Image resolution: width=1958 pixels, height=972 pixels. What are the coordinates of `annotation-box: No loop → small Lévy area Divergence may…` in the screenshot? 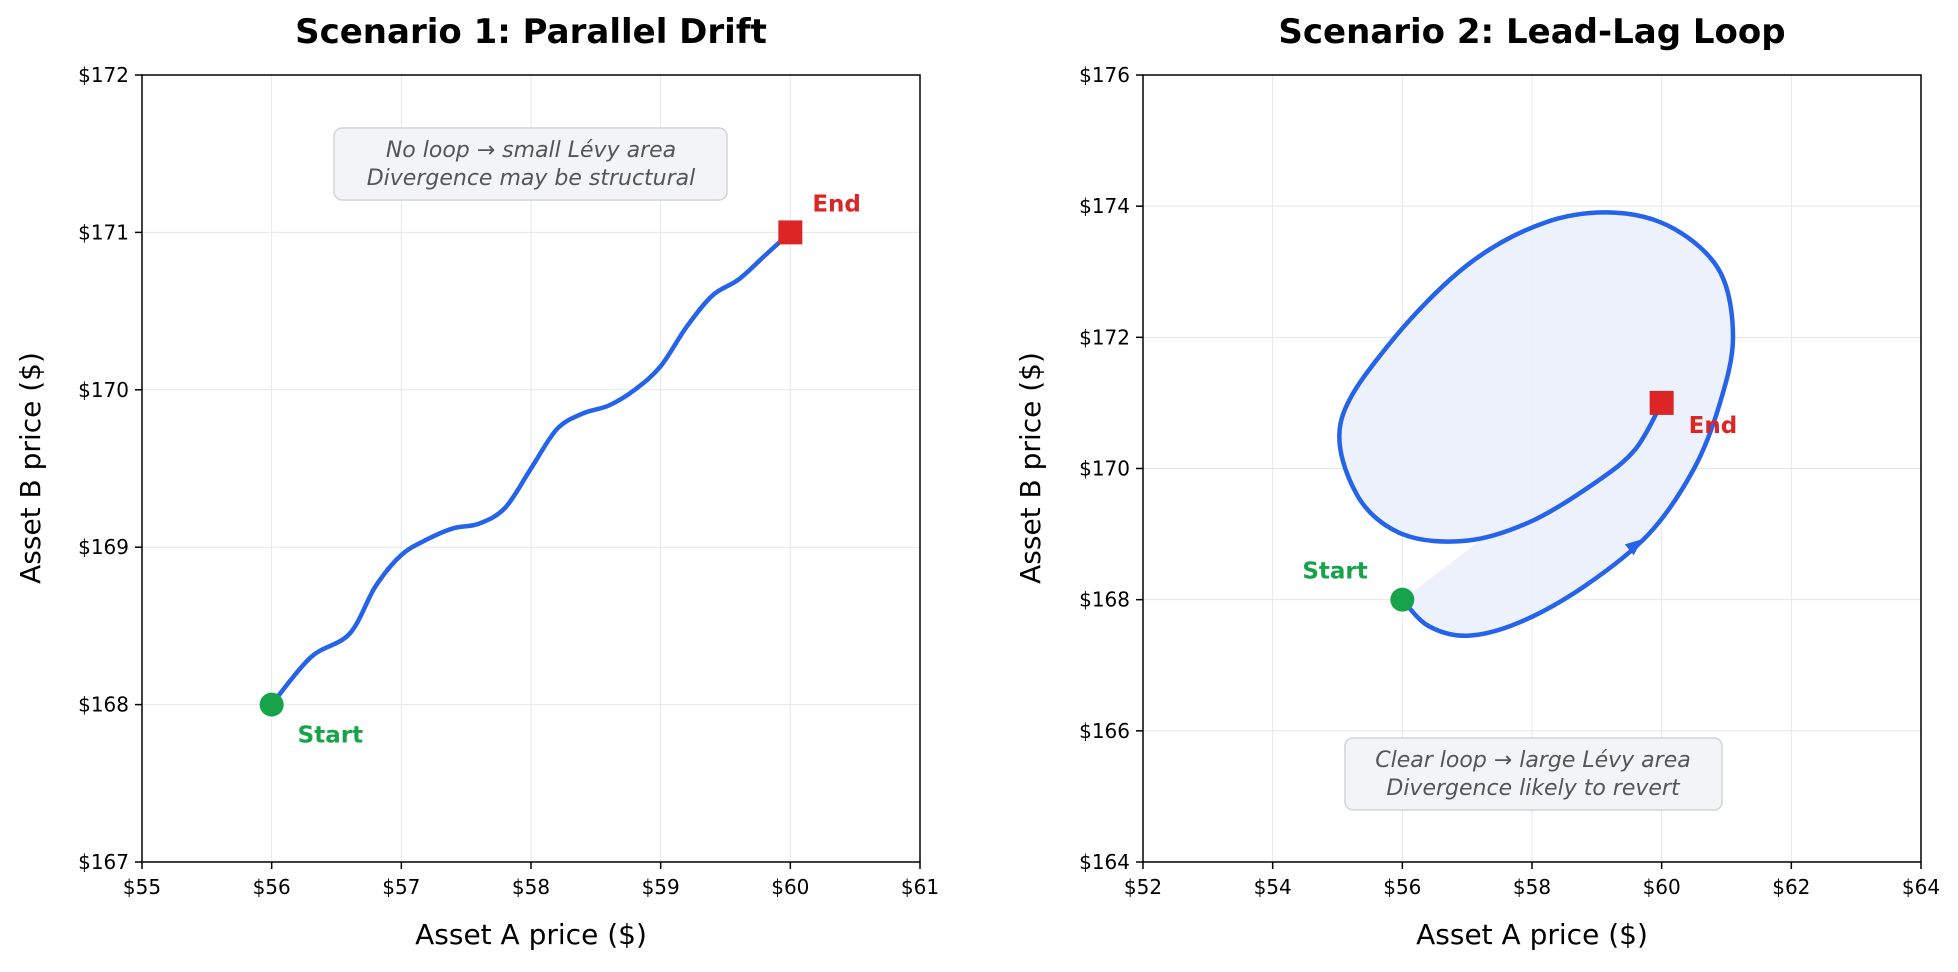 It's located at (530, 164).